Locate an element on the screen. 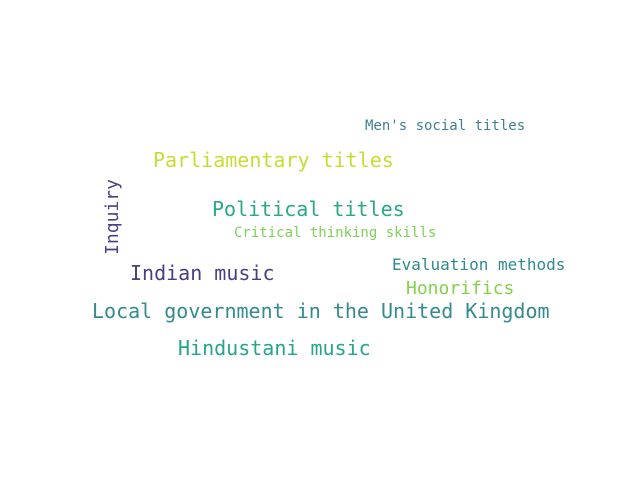 This screenshot has height=480, width=640. word-political-titles: Political titles is located at coordinates (308, 209).